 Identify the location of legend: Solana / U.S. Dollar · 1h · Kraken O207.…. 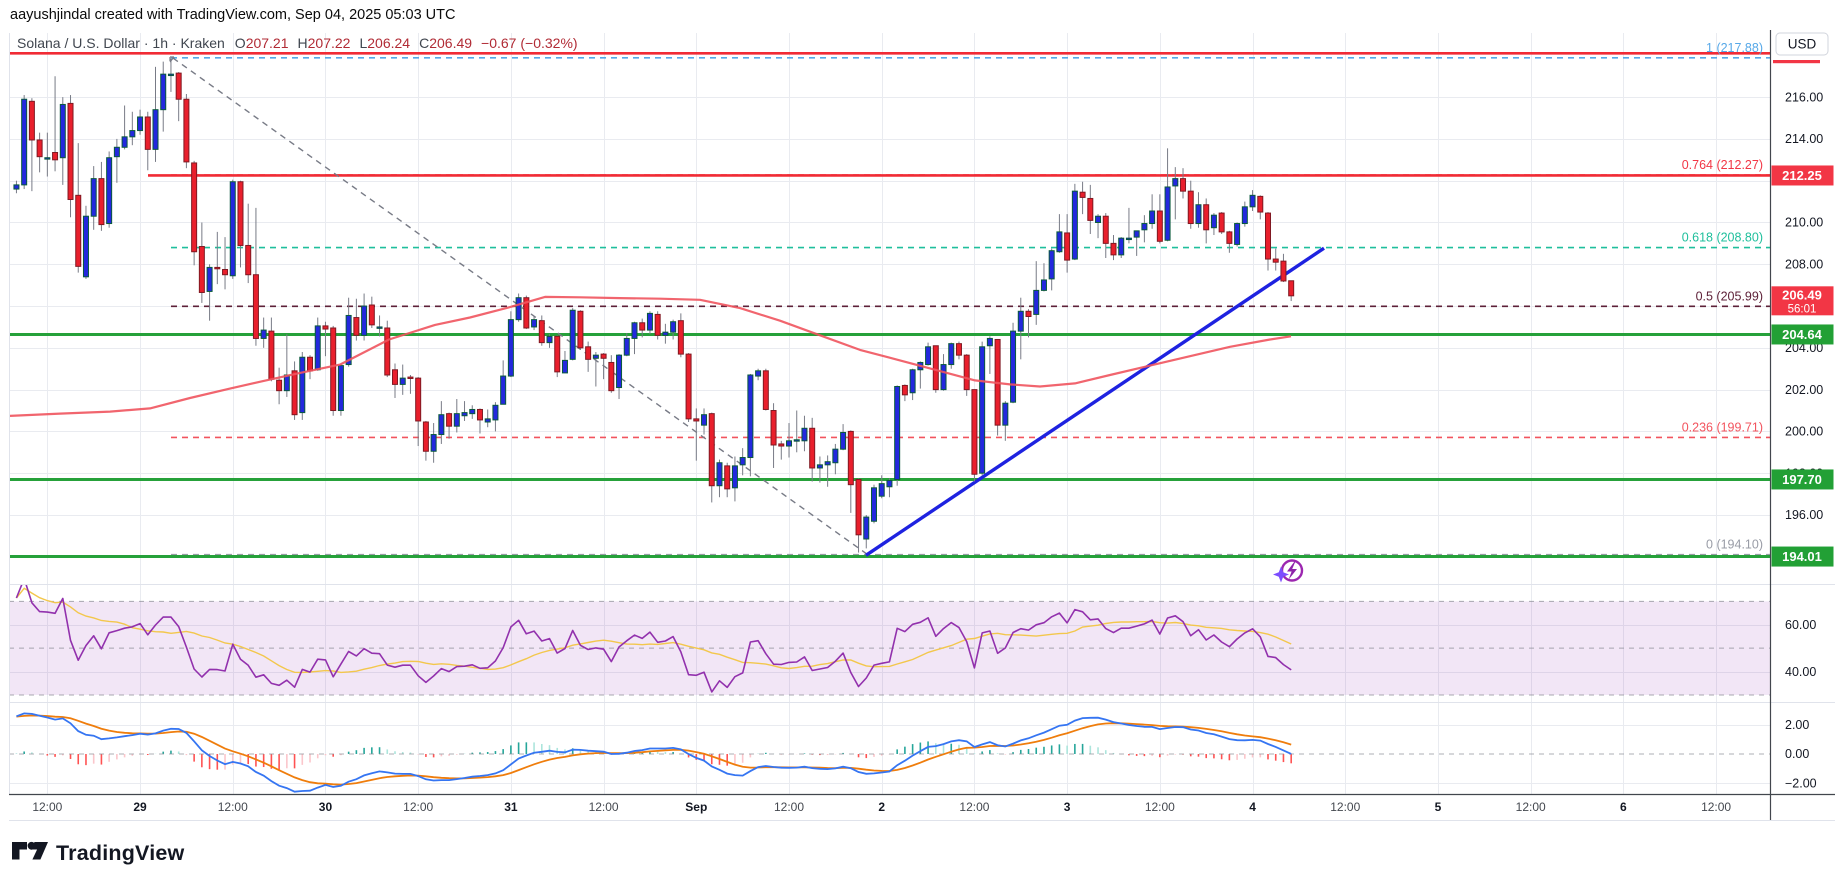
(297, 43).